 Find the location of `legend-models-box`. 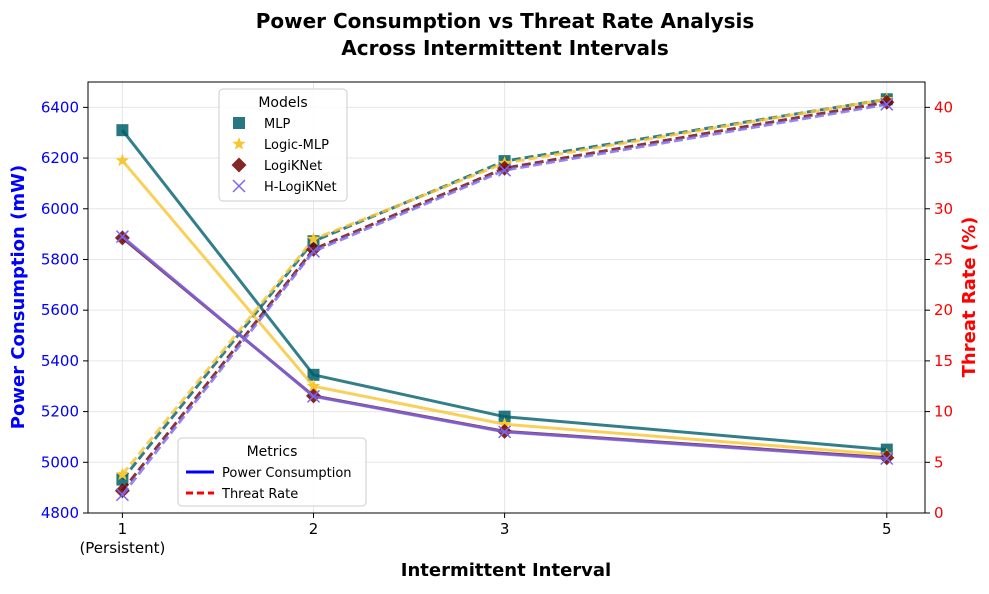

legend-models-box is located at coordinates (283, 145).